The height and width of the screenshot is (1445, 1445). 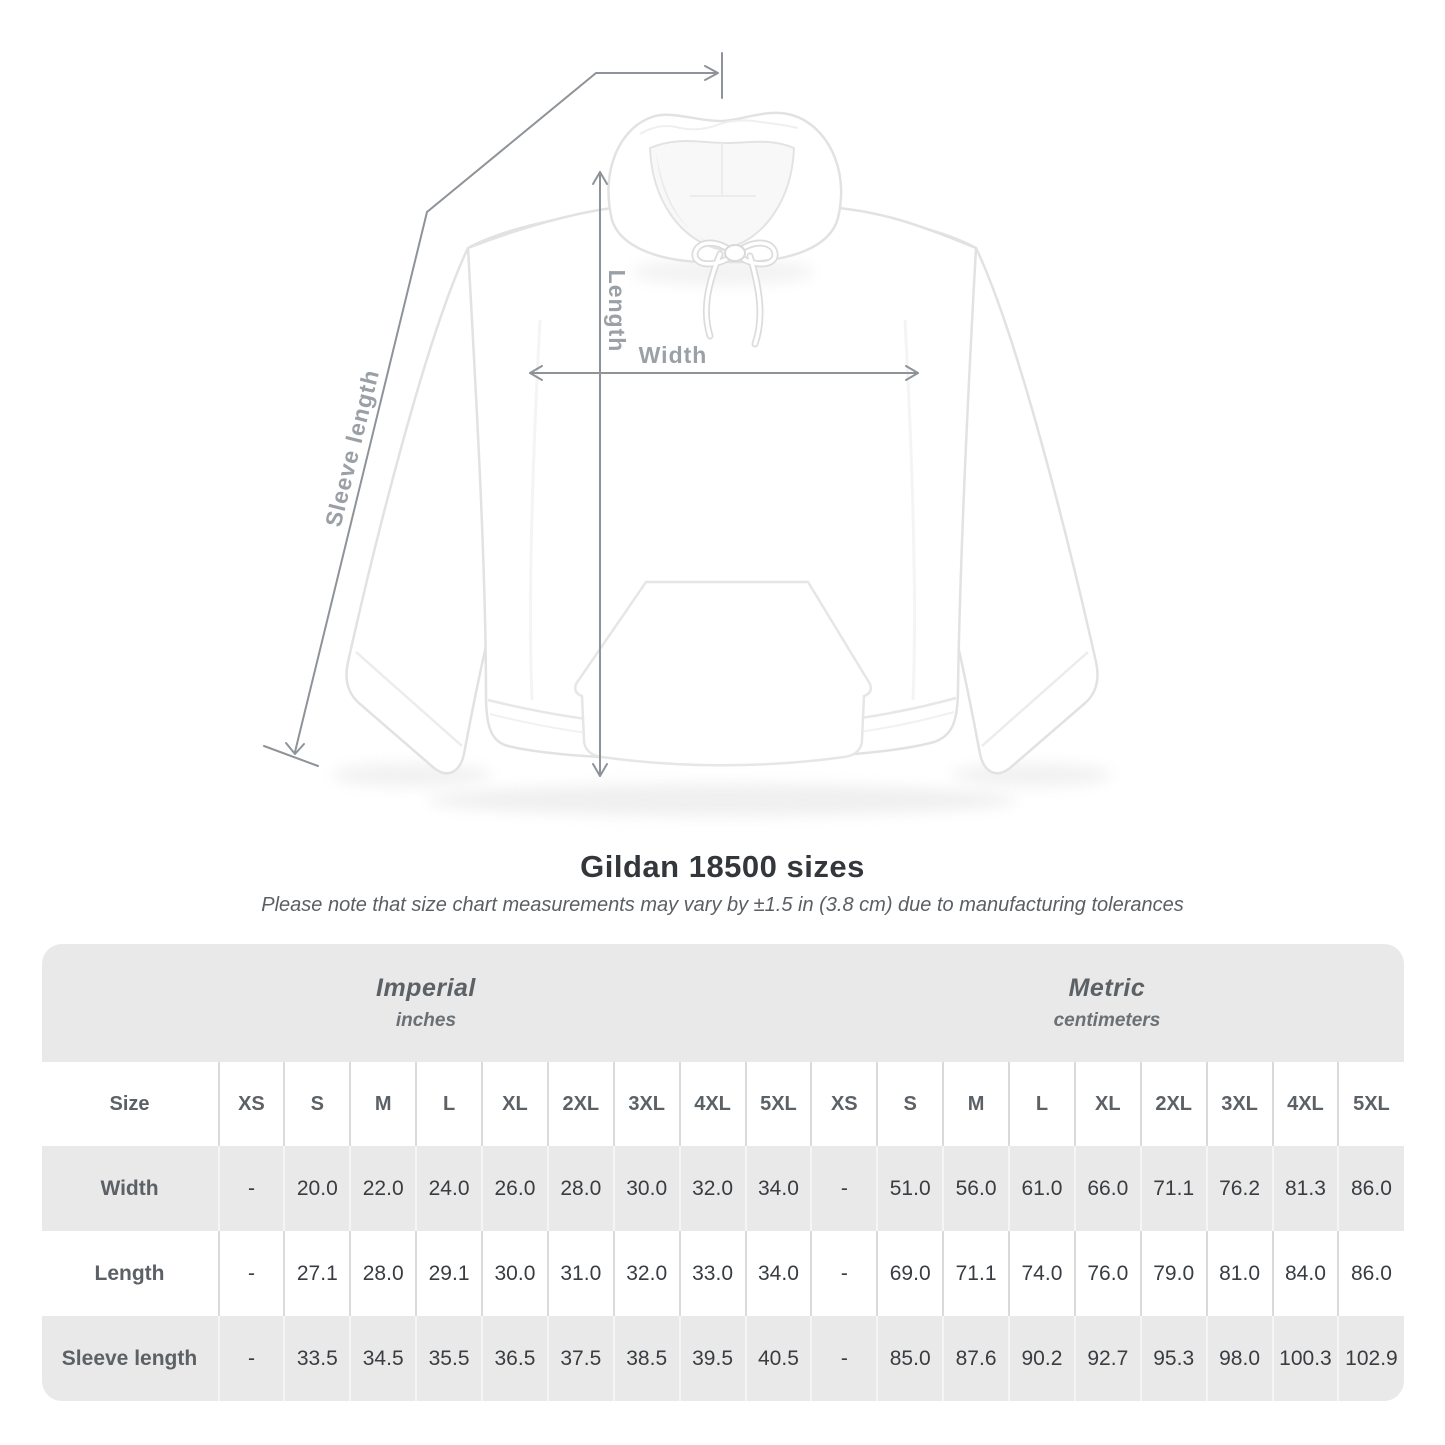 What do you see at coordinates (1107, 1003) in the screenshot?
I see `metric-group-header: Metric centimeters` at bounding box center [1107, 1003].